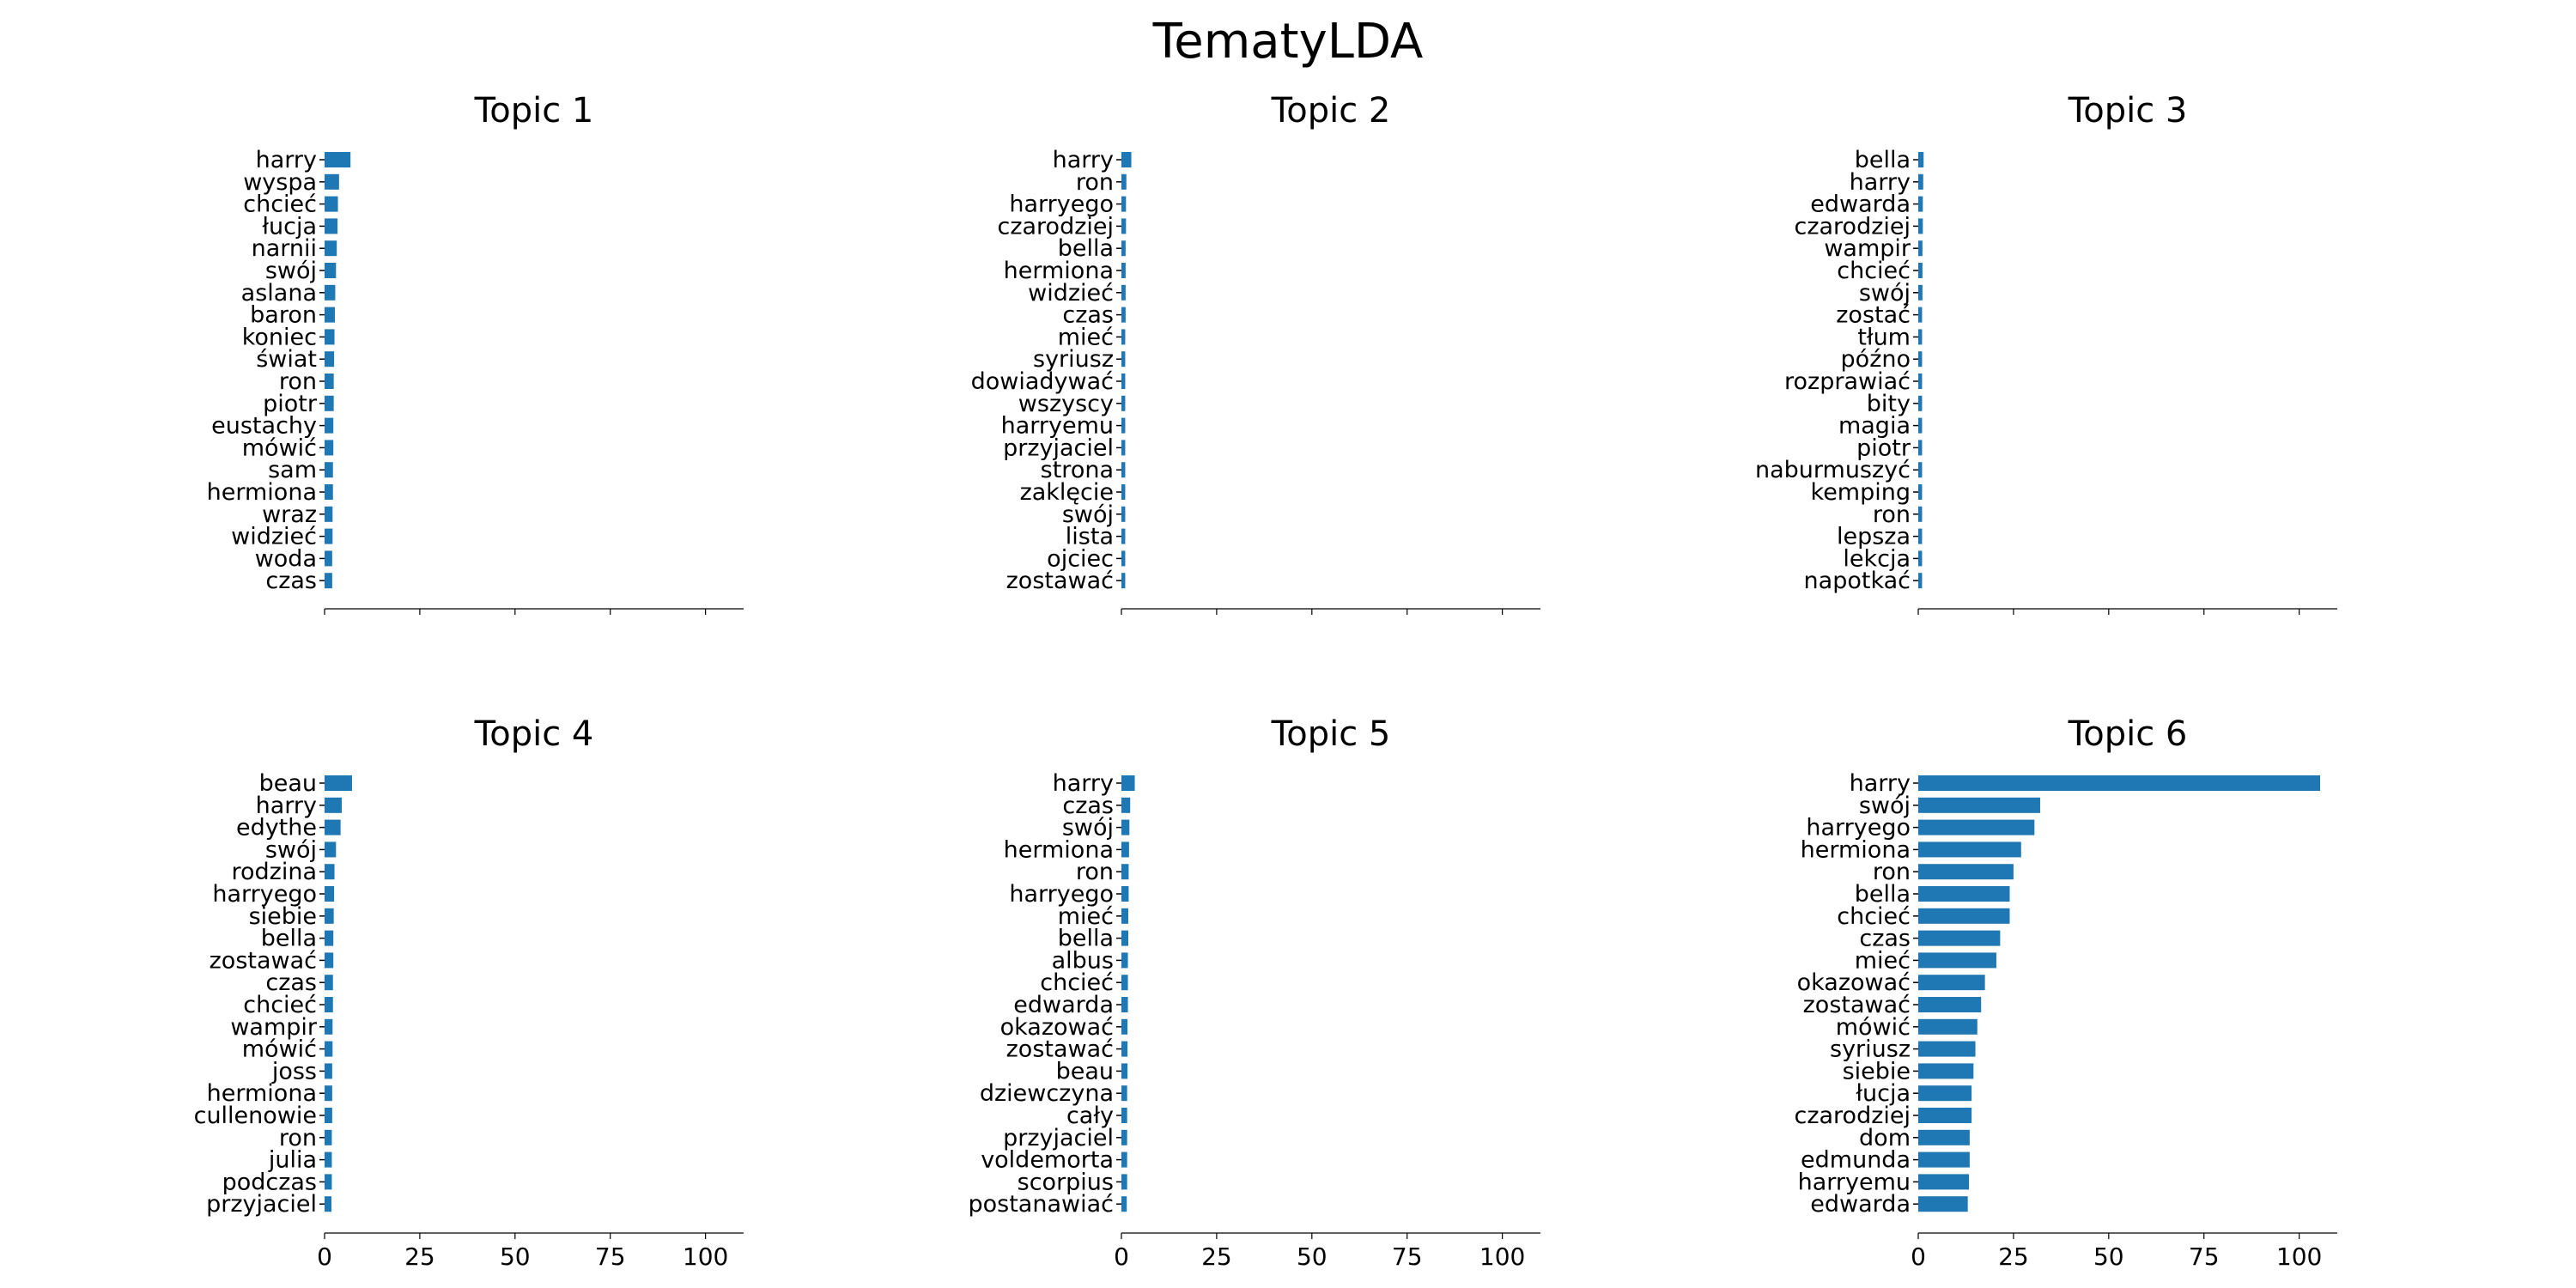 The height and width of the screenshot is (1288, 2576). I want to click on subplot-title: Topic 3, so click(2128, 111).